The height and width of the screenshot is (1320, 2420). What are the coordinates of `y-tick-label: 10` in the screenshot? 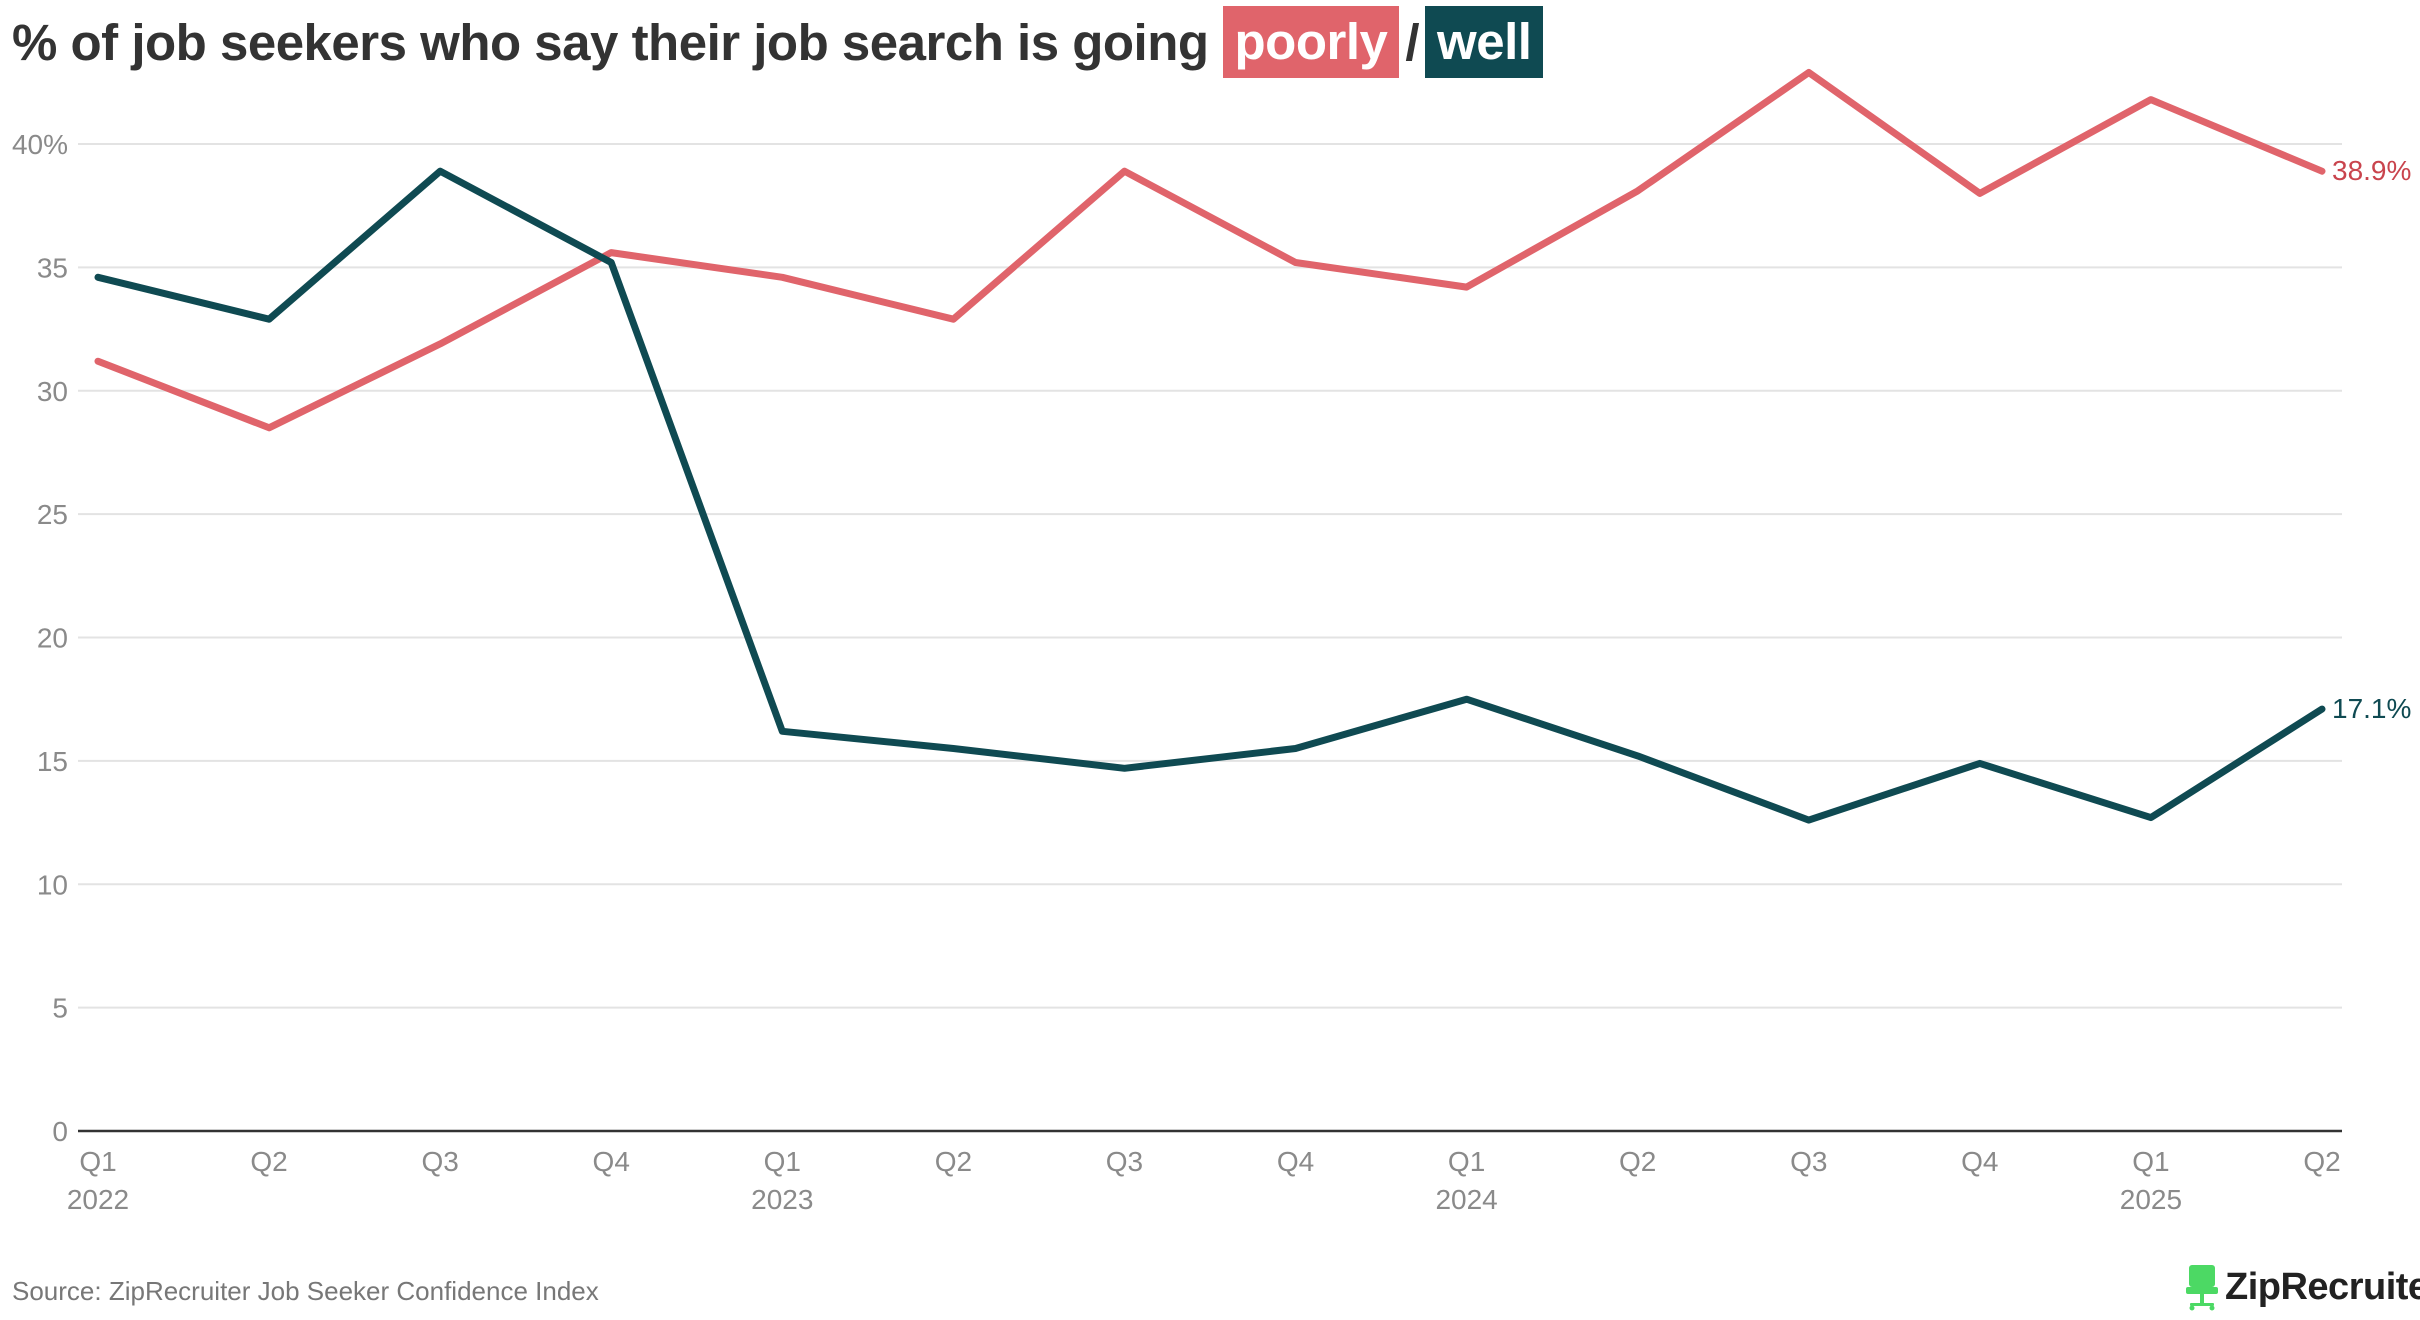 It's located at (52, 884).